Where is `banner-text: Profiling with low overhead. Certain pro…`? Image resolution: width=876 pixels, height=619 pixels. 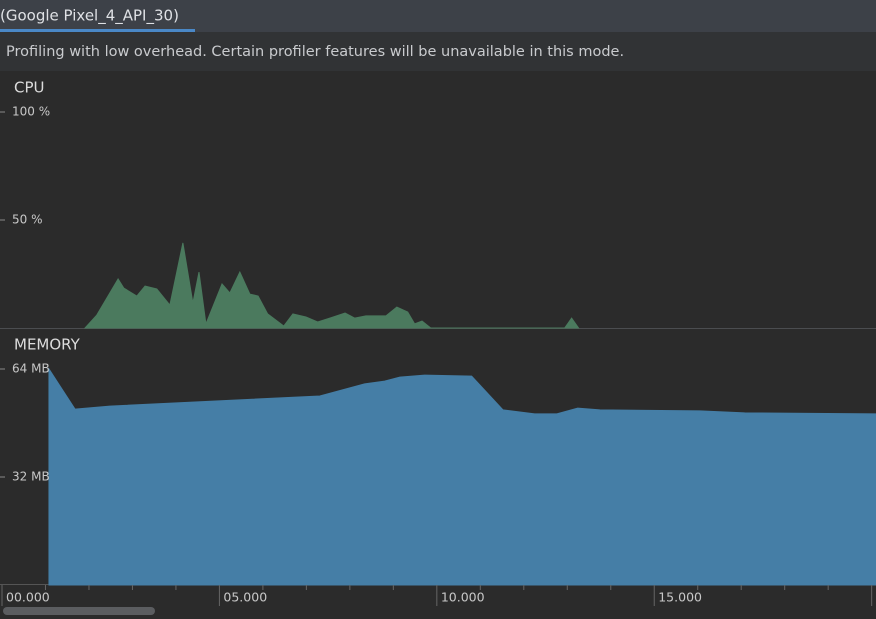
banner-text: Profiling with low overhead. Certain pro… is located at coordinates (315, 52).